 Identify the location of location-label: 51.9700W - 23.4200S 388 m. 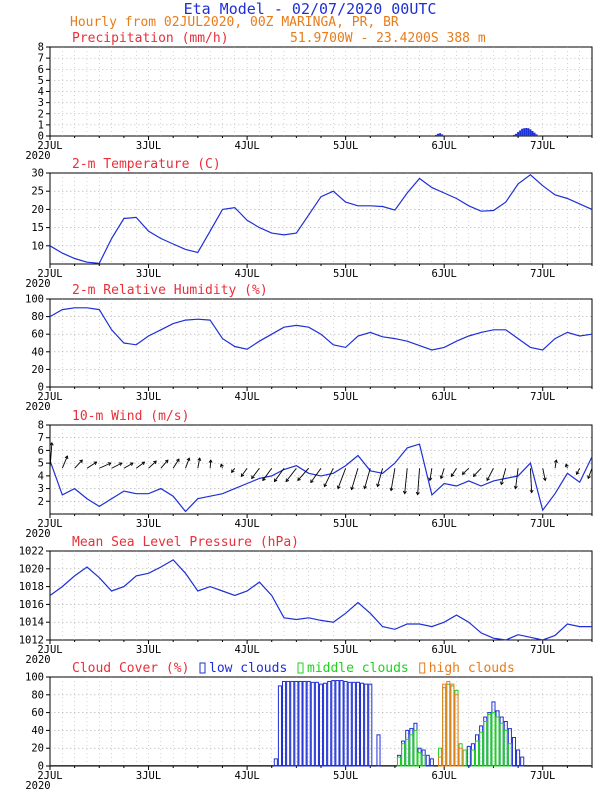
(388, 38).